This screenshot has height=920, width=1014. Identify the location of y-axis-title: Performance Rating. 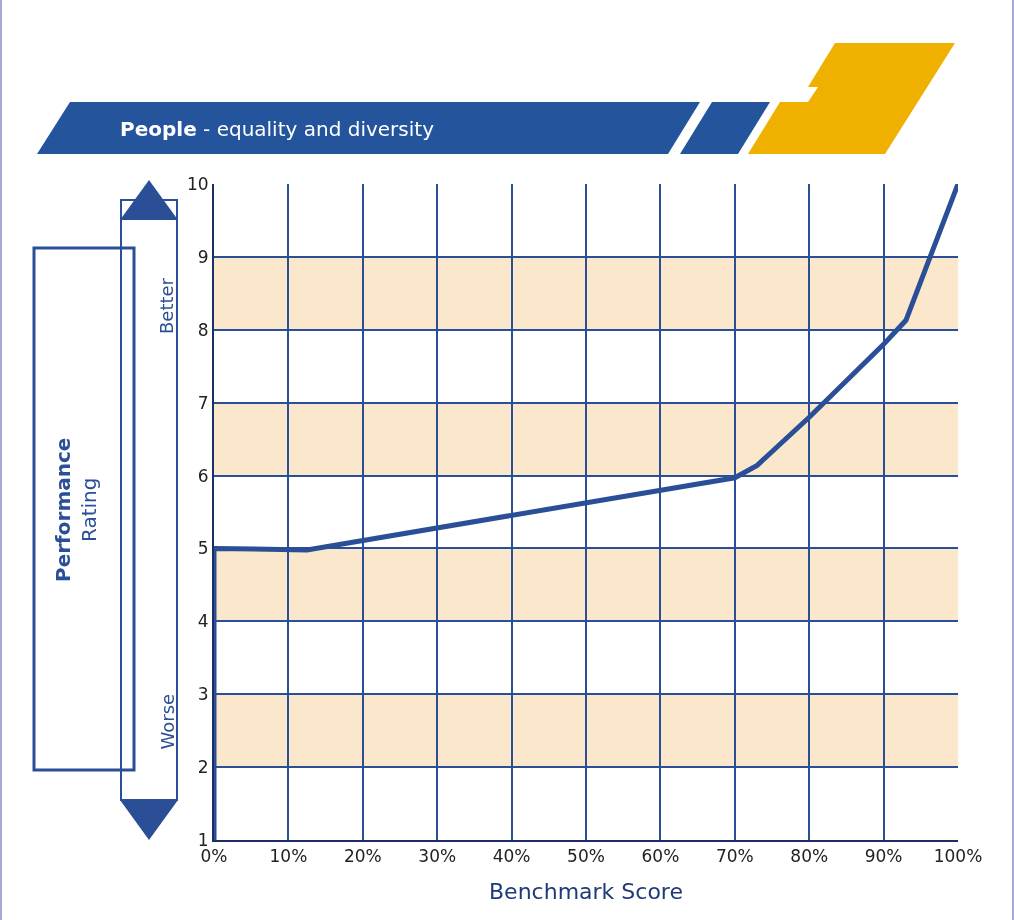
(76, 509).